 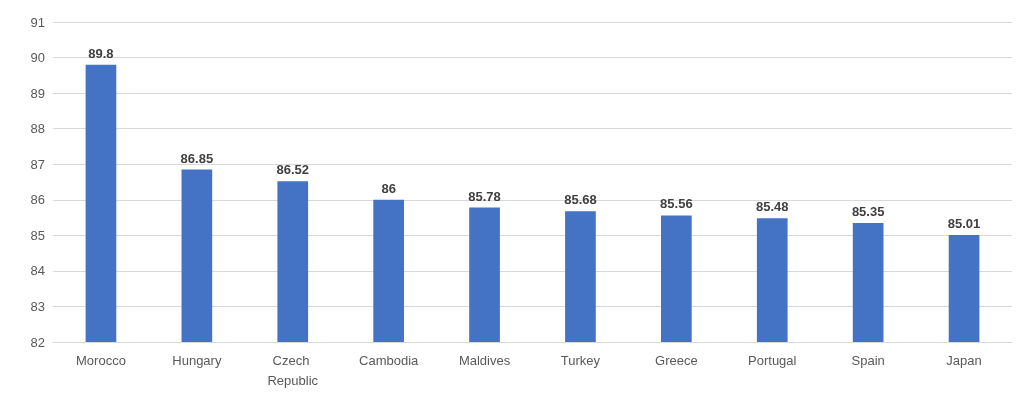 I want to click on x-tick-label: Maldives, so click(x=484, y=360).